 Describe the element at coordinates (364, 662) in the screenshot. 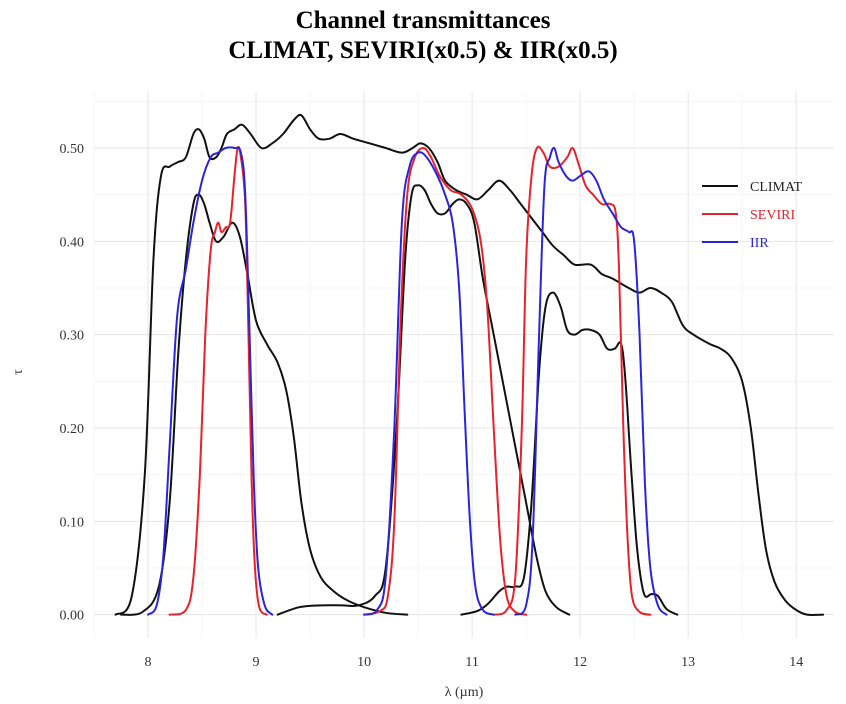

I see `x-tick-label: 10` at that location.